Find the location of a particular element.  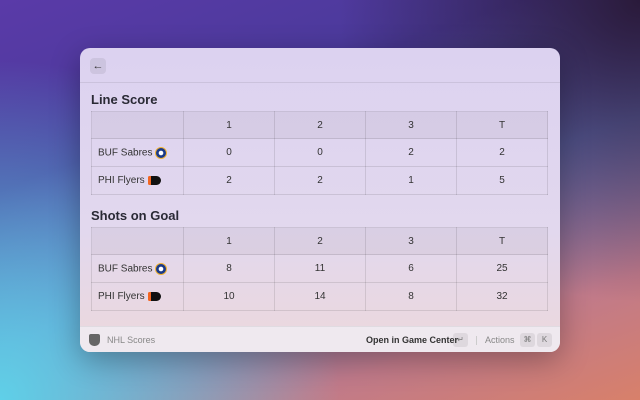

line-score-title: Line Score is located at coordinates (124, 99).